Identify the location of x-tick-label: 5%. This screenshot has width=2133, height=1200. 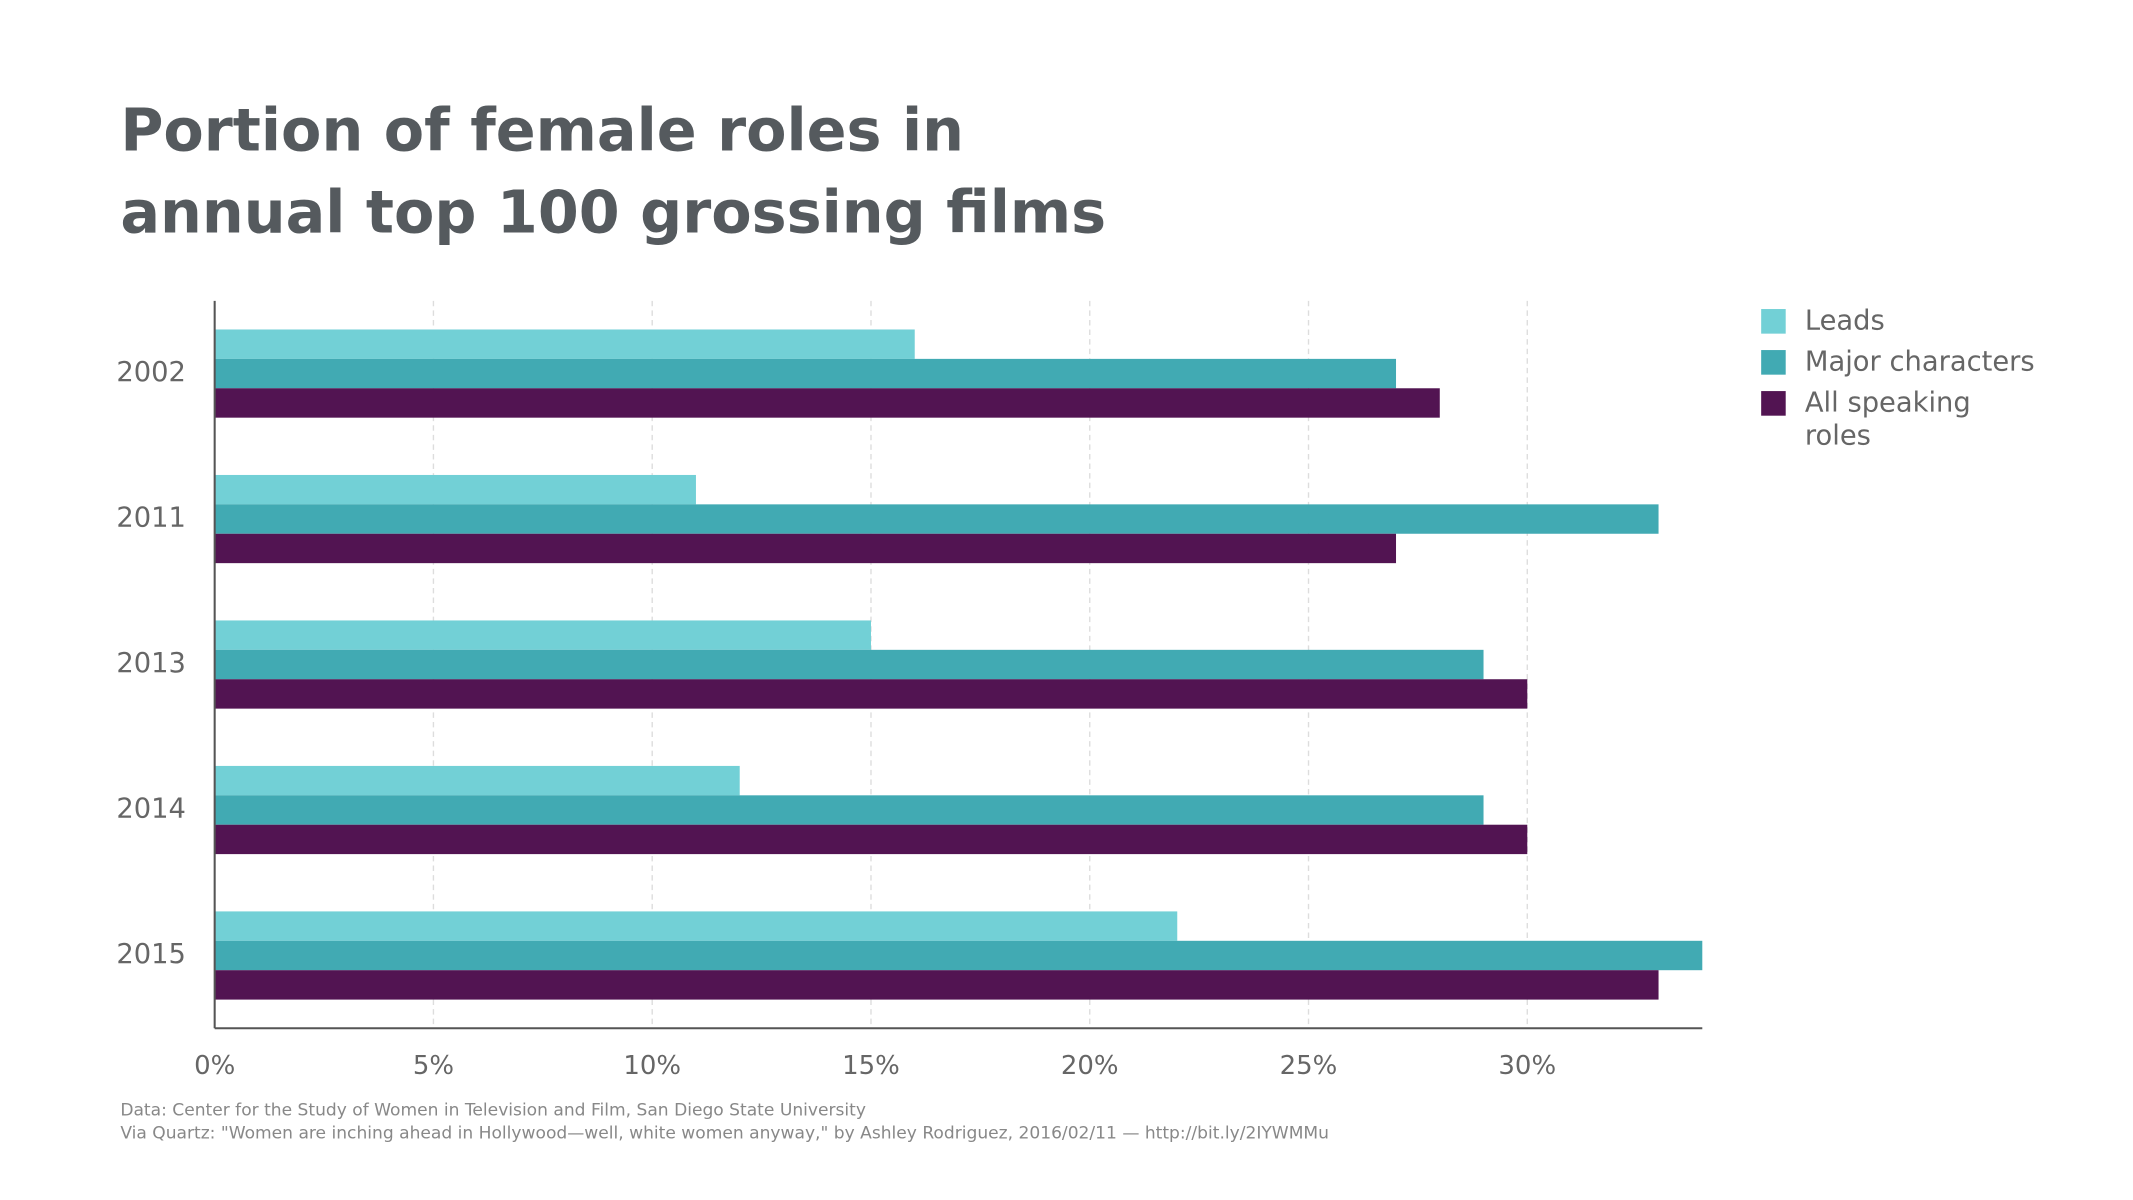
(433, 1066).